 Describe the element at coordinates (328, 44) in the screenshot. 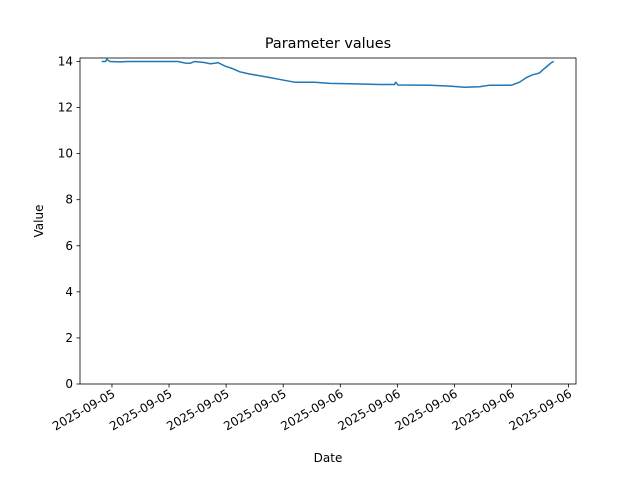

I see `chart-title: Parameter values` at that location.